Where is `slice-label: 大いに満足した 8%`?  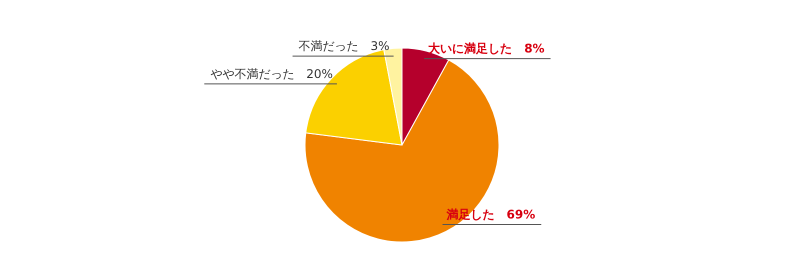
slice-label: 大いに満足した 8% is located at coordinates (486, 49).